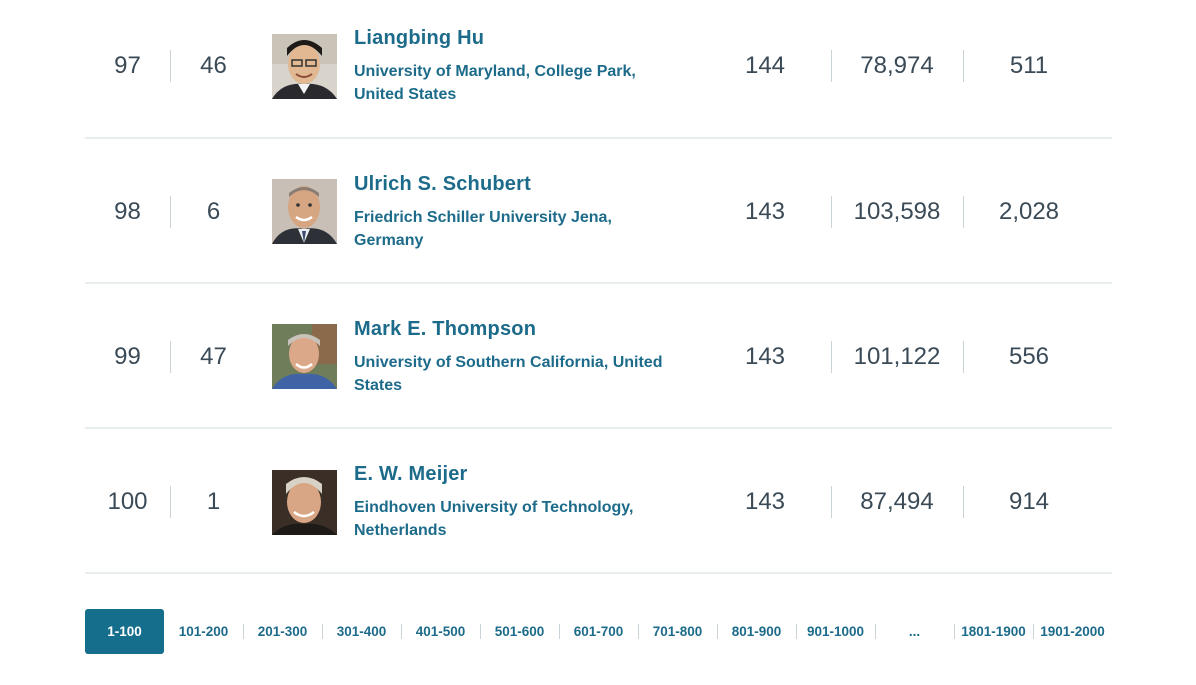 Image resolution: width=1196 pixels, height=685 pixels. What do you see at coordinates (756, 631) in the screenshot?
I see `page-link-801-900: 801-900` at bounding box center [756, 631].